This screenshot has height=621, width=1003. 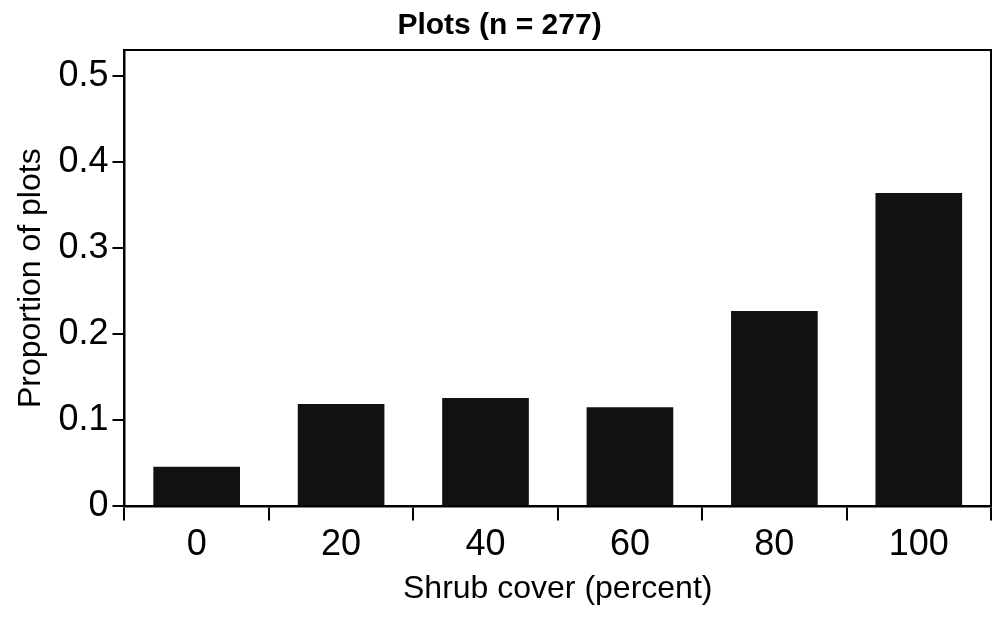 What do you see at coordinates (918, 542) in the screenshot?
I see `x-tick-label: 100` at bounding box center [918, 542].